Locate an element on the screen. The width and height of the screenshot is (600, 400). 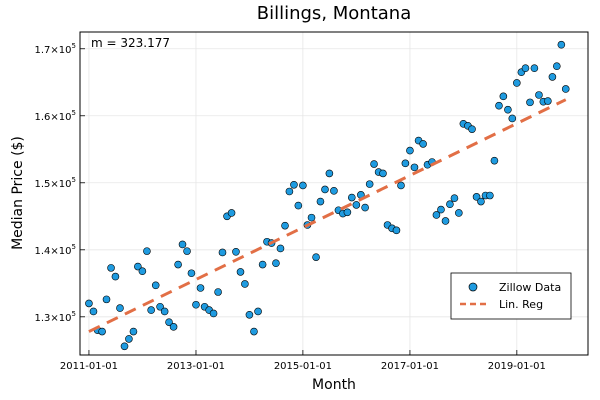
y-axis-label: Median Price ($) is located at coordinates (18, 193).